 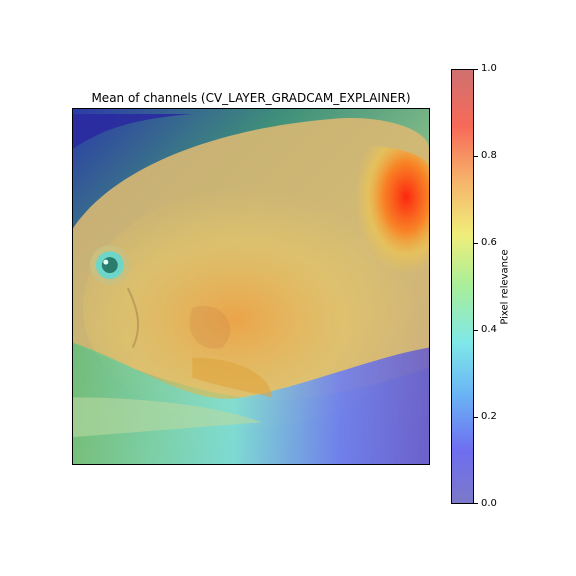 I want to click on colorbar-label: Pixel relevance, so click(x=505, y=287).